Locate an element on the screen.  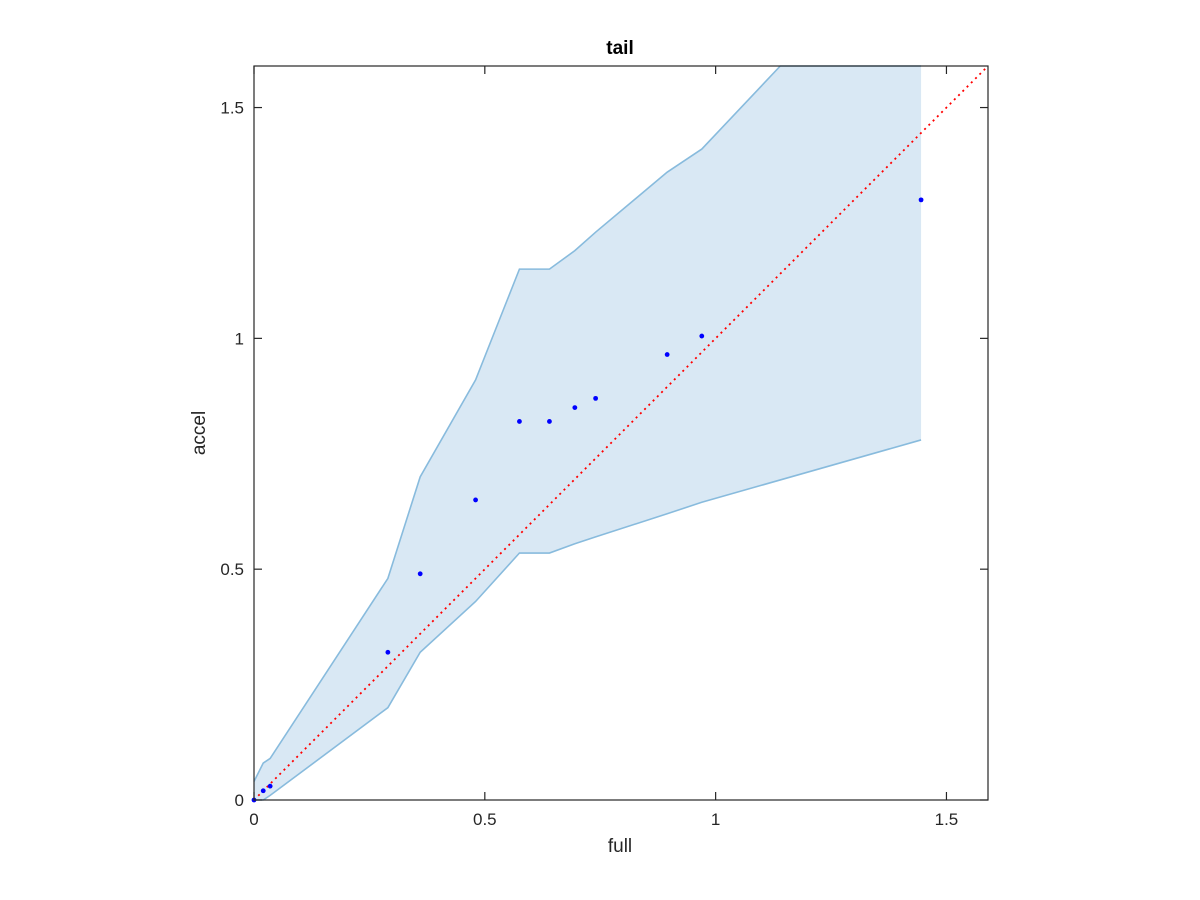
x-axis-label: full is located at coordinates (620, 846).